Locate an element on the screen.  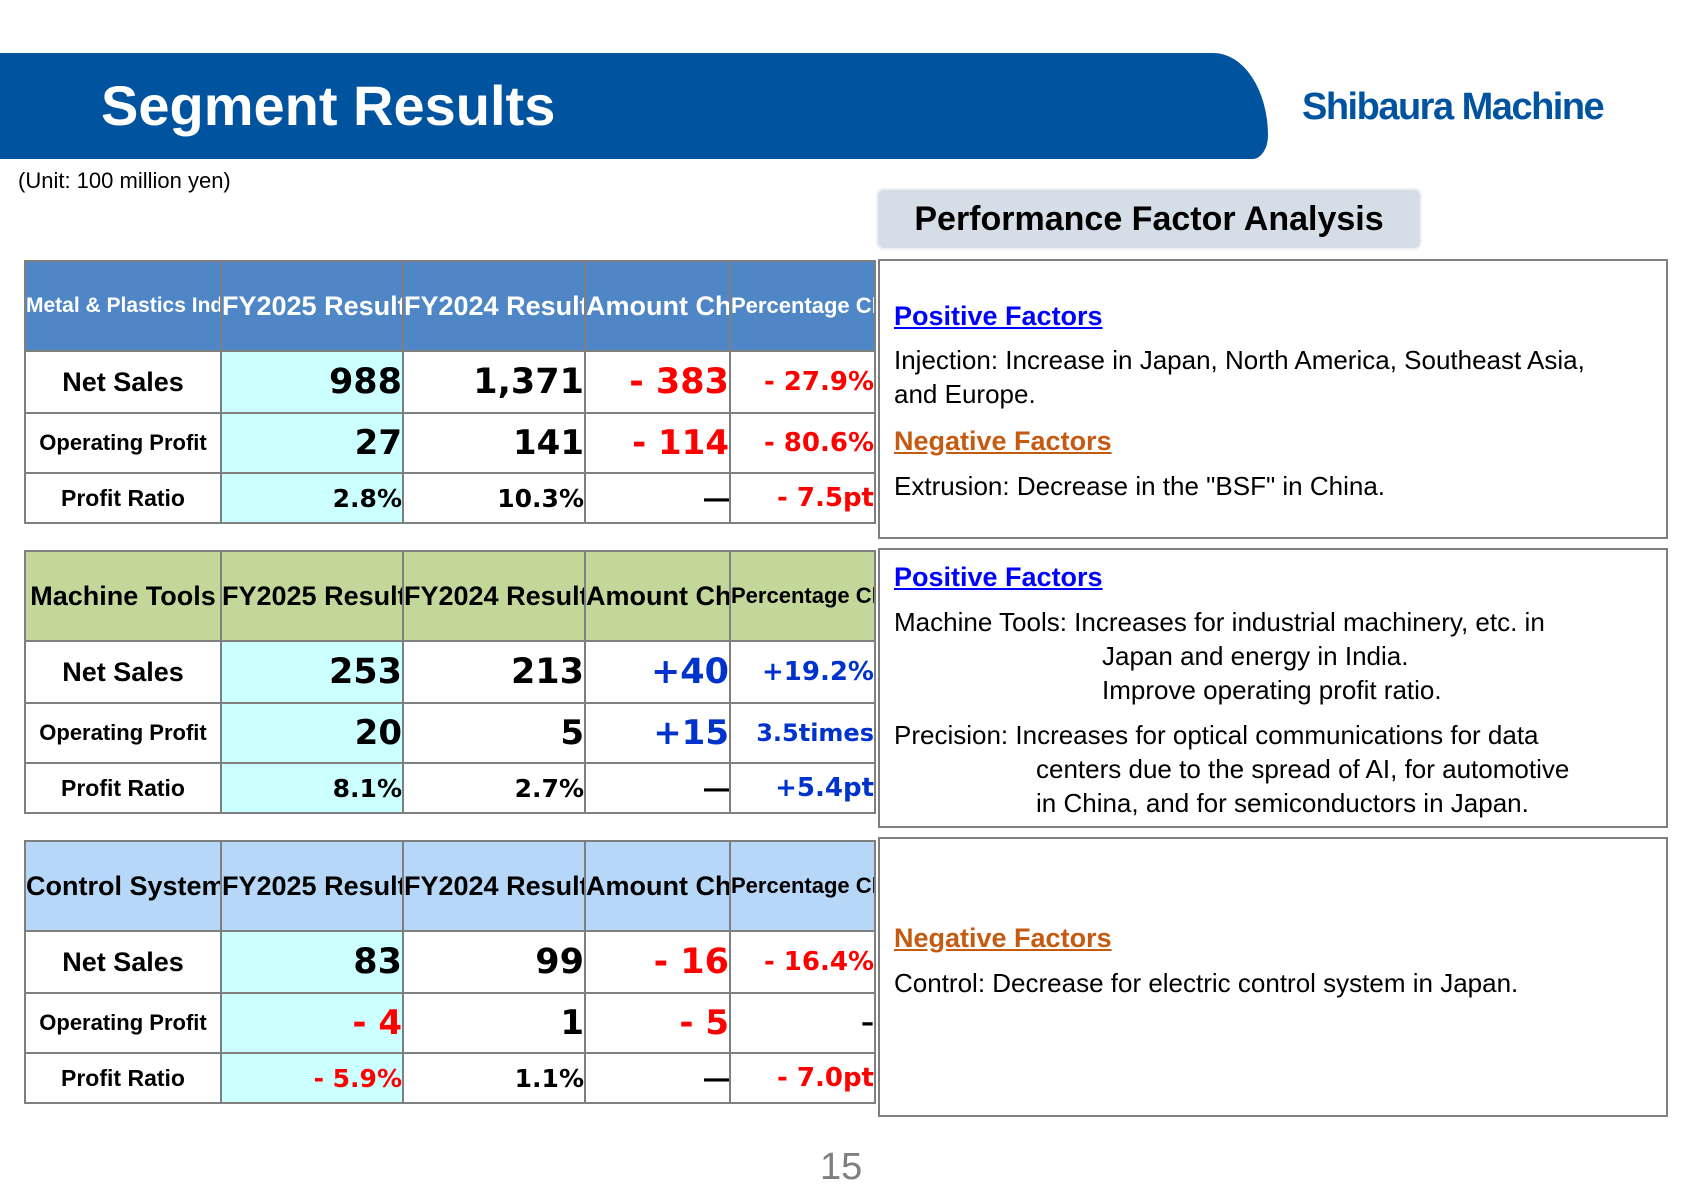
amount-change-value: +15 is located at coordinates (657, 733).